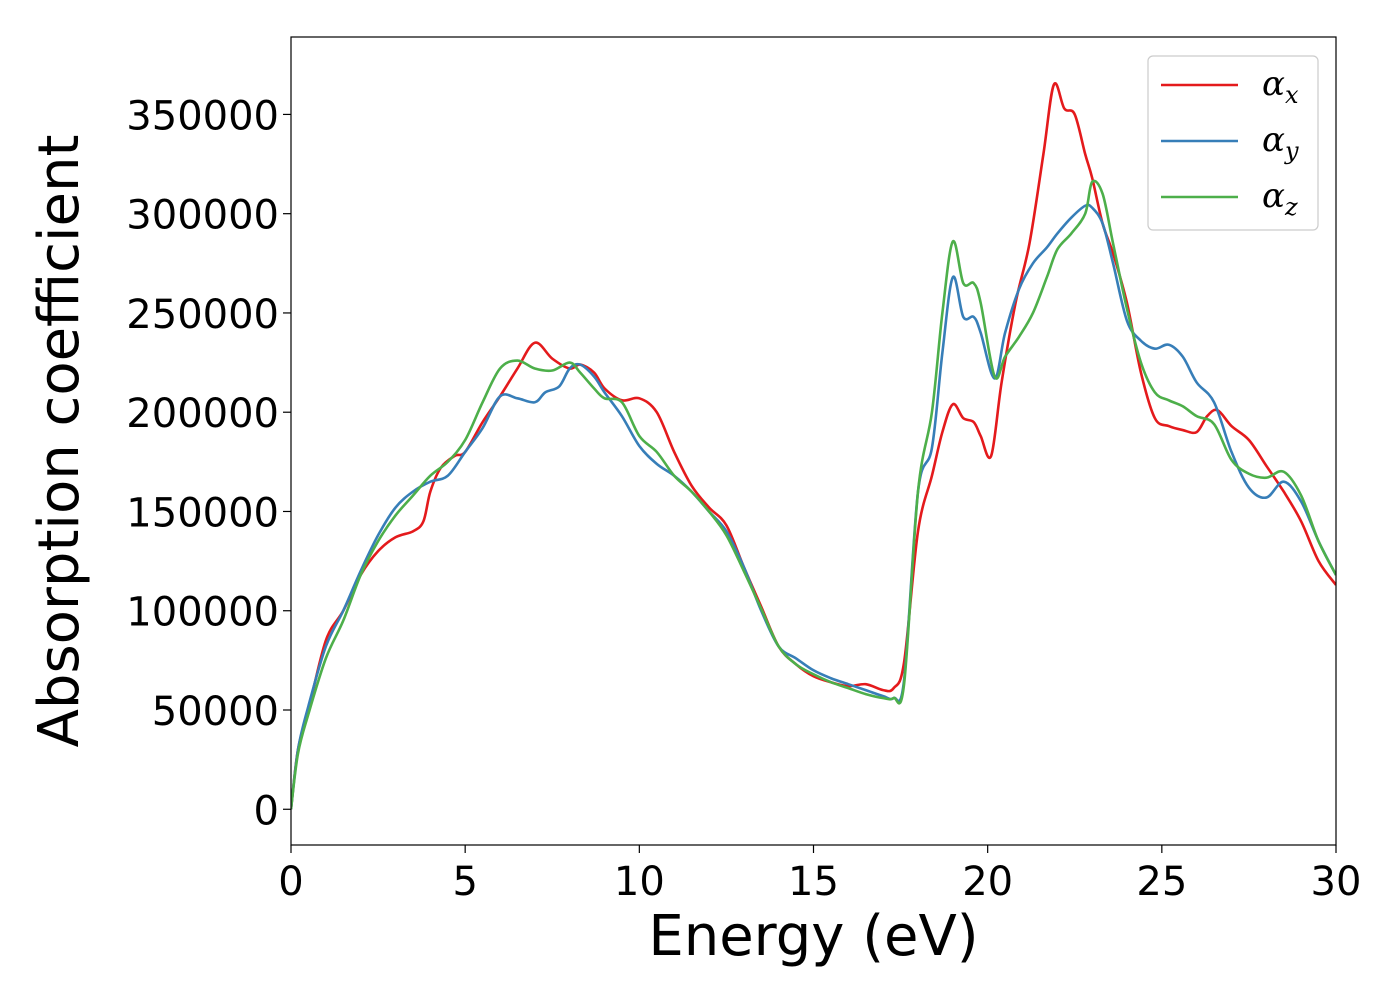 This screenshot has height=1000, width=1400. I want to click on legend-entry-z: αz, so click(1229, 198).